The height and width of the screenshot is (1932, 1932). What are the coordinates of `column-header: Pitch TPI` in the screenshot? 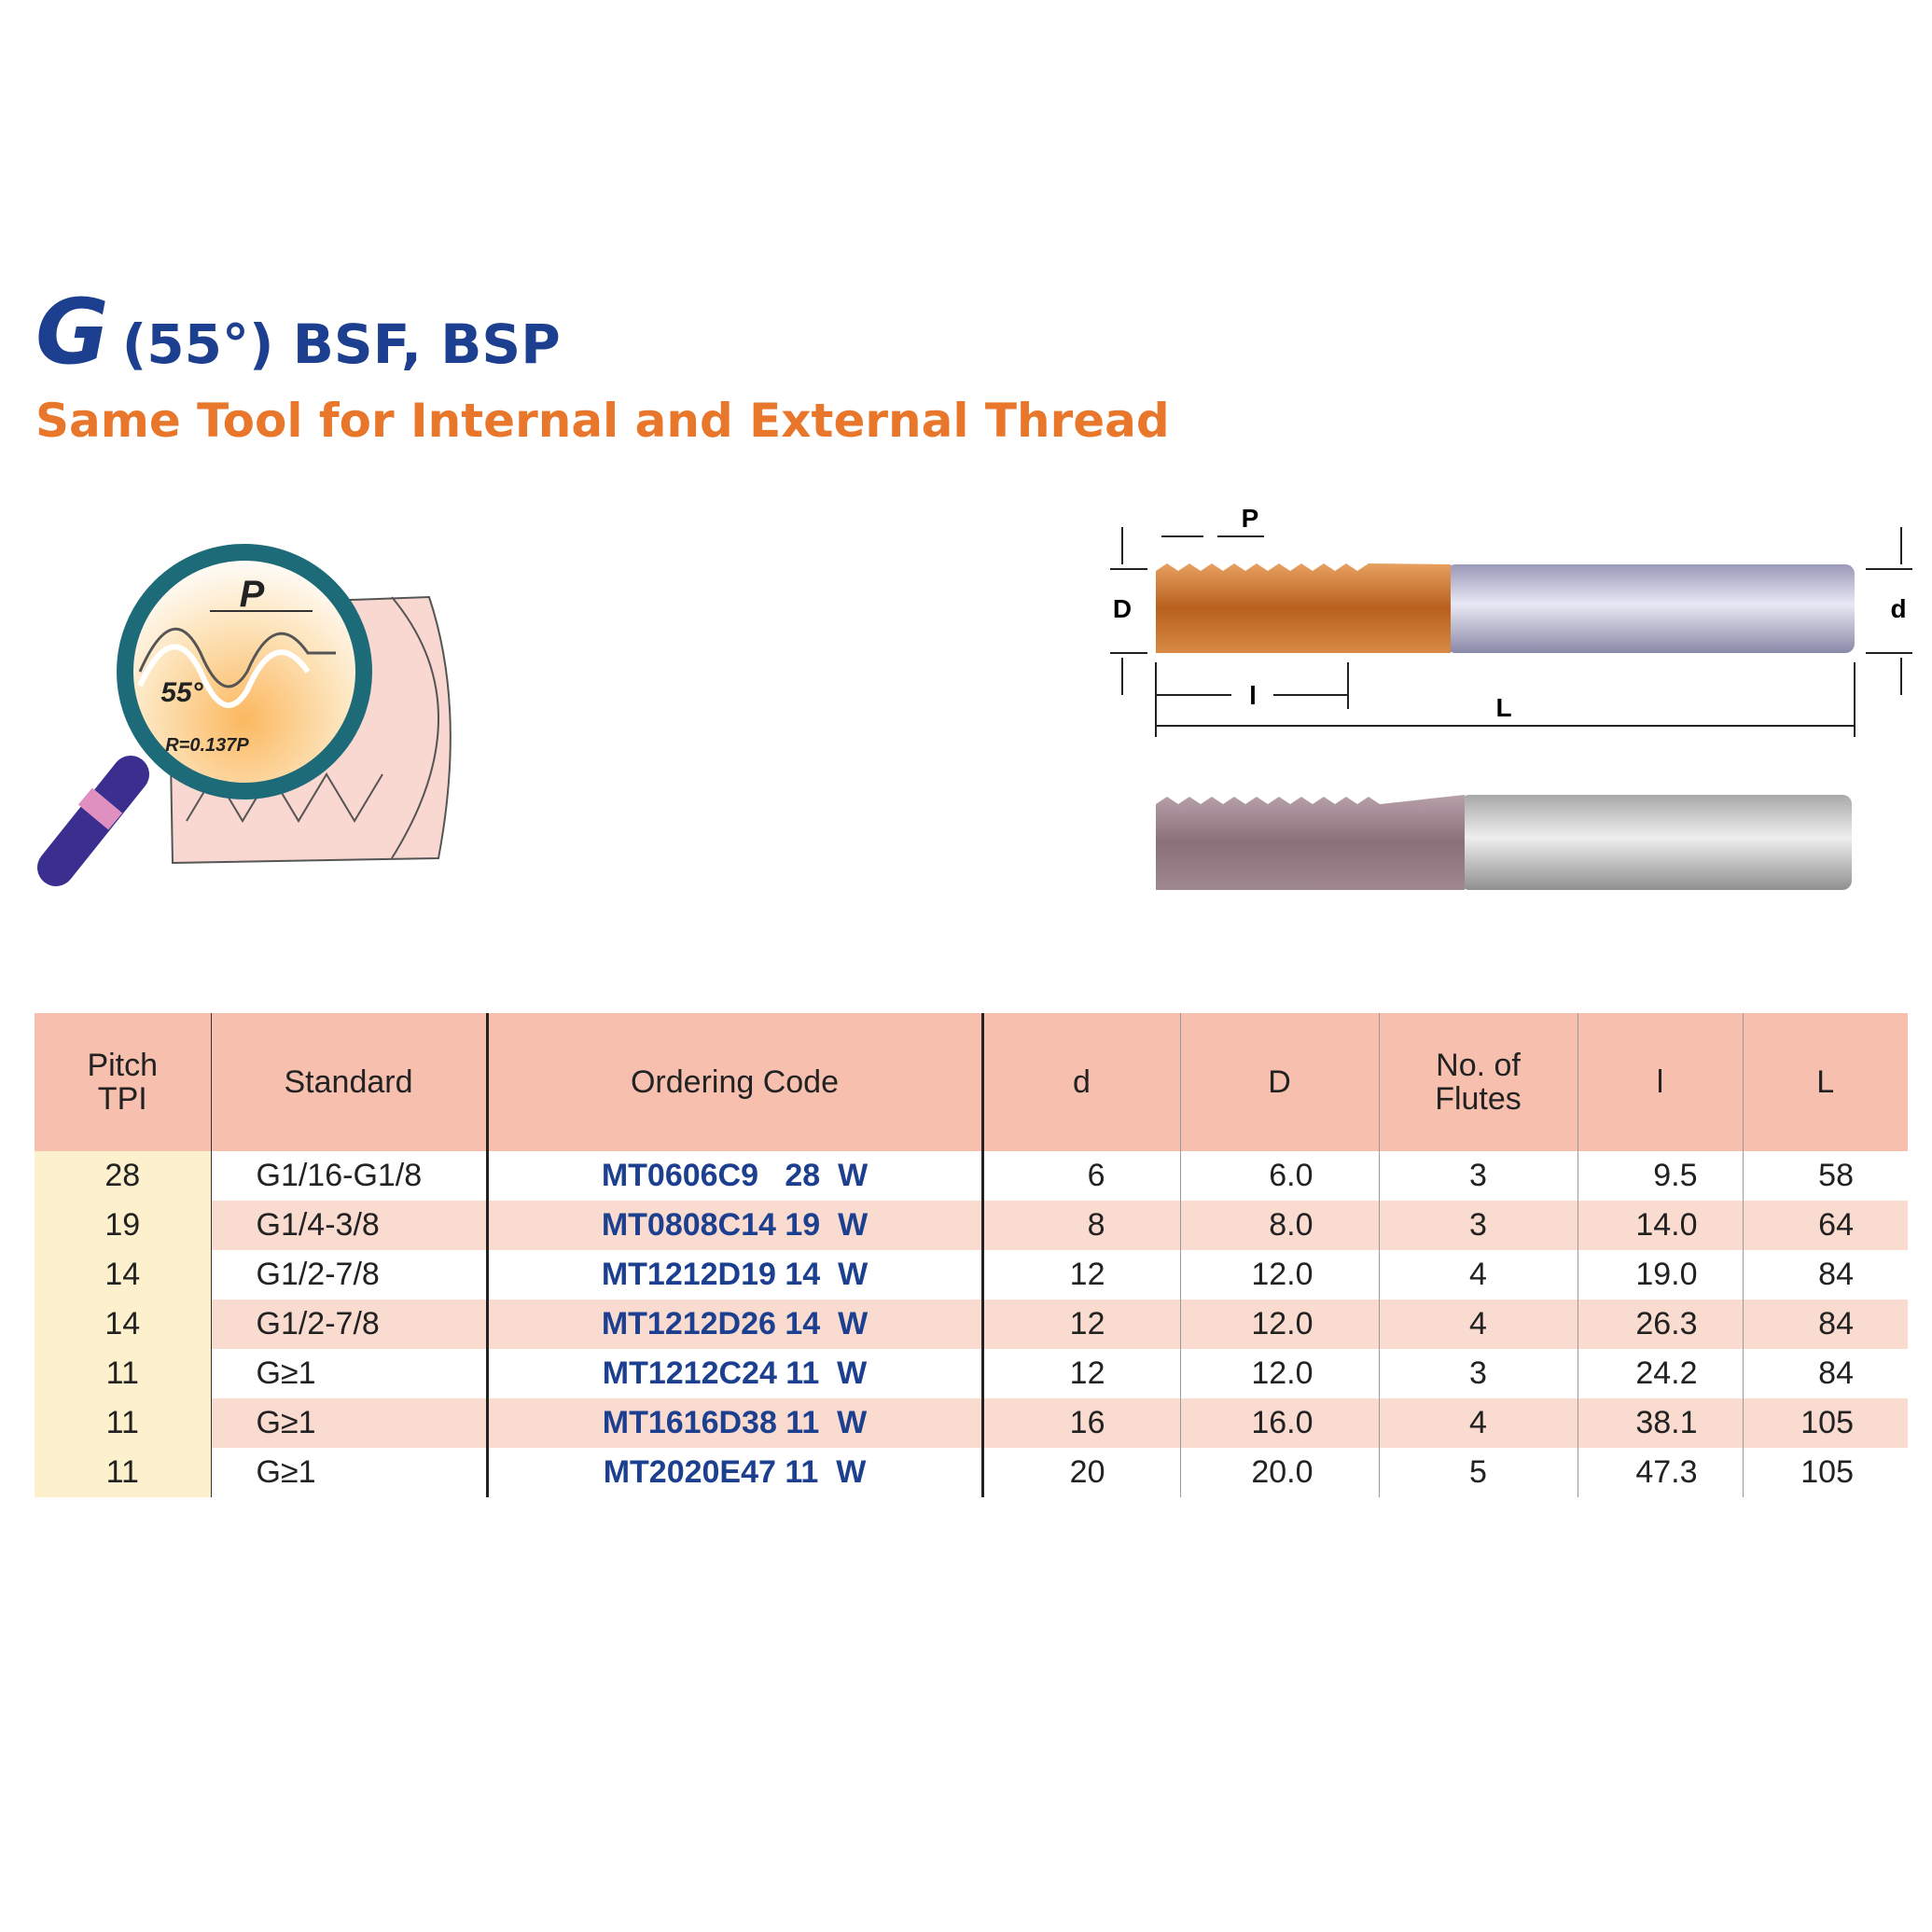 It's located at (123, 1082).